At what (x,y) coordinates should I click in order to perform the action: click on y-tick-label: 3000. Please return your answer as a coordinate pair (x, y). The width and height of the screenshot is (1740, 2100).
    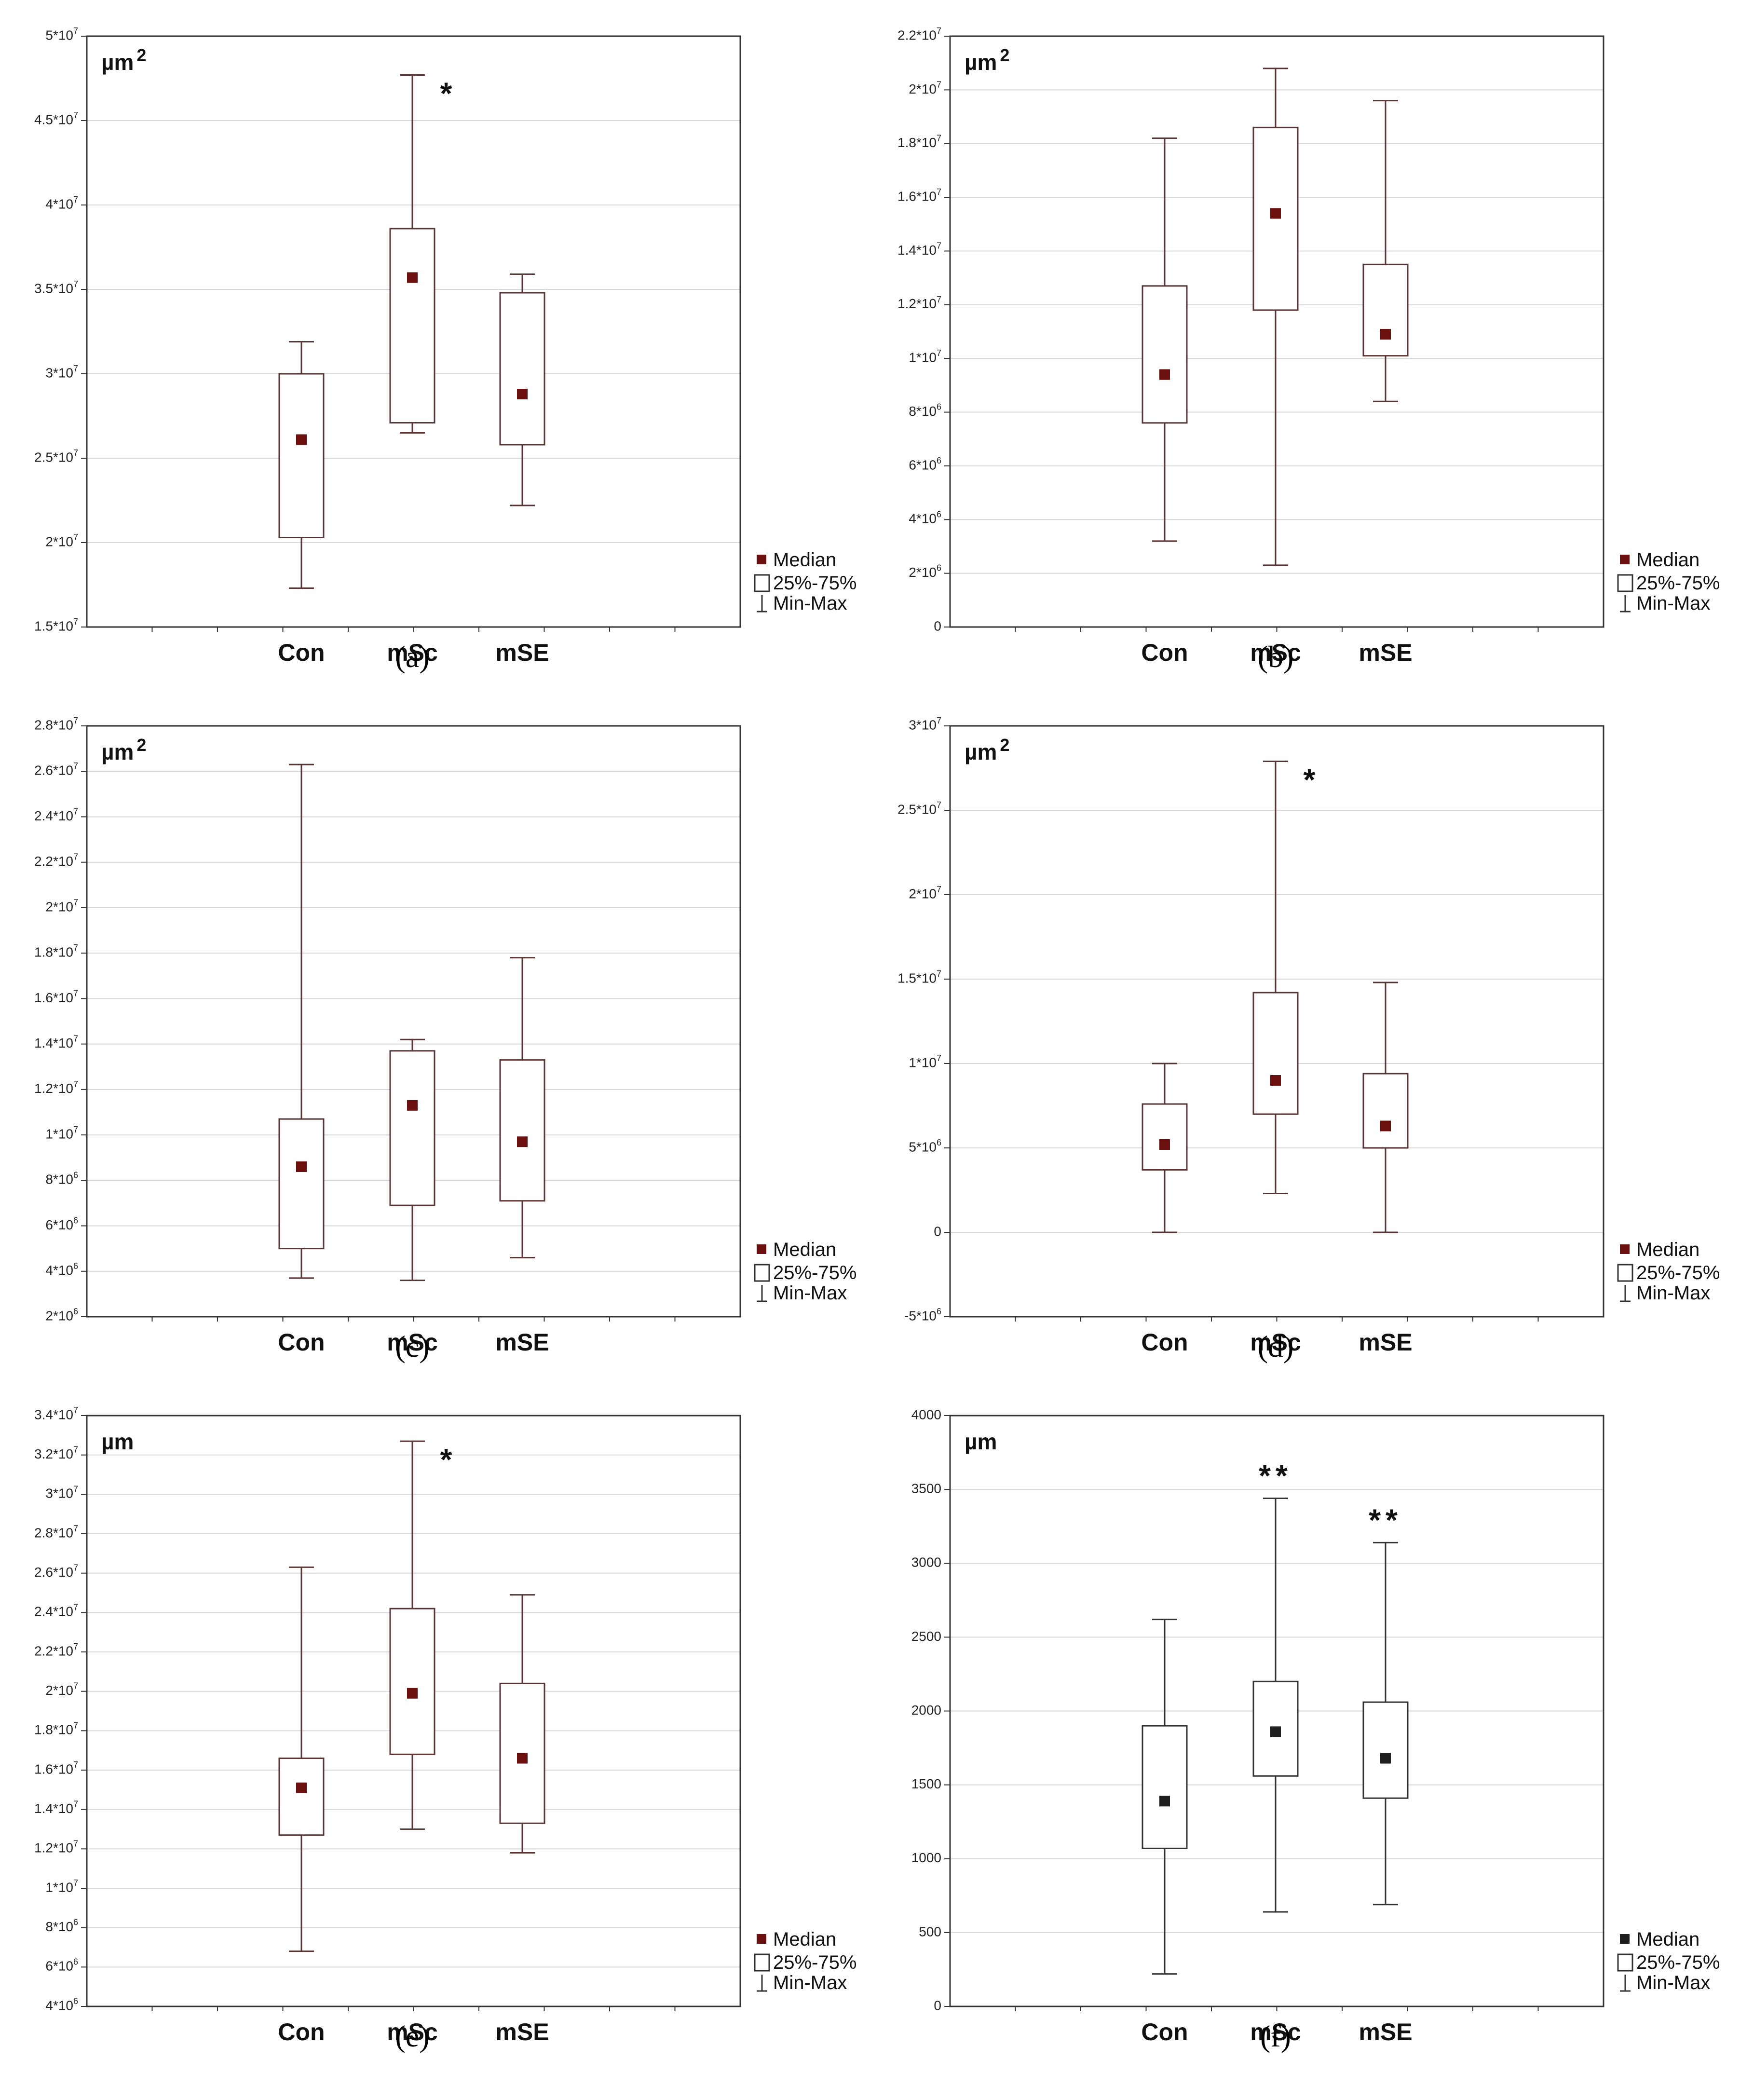
    Looking at the image, I should click on (926, 1562).